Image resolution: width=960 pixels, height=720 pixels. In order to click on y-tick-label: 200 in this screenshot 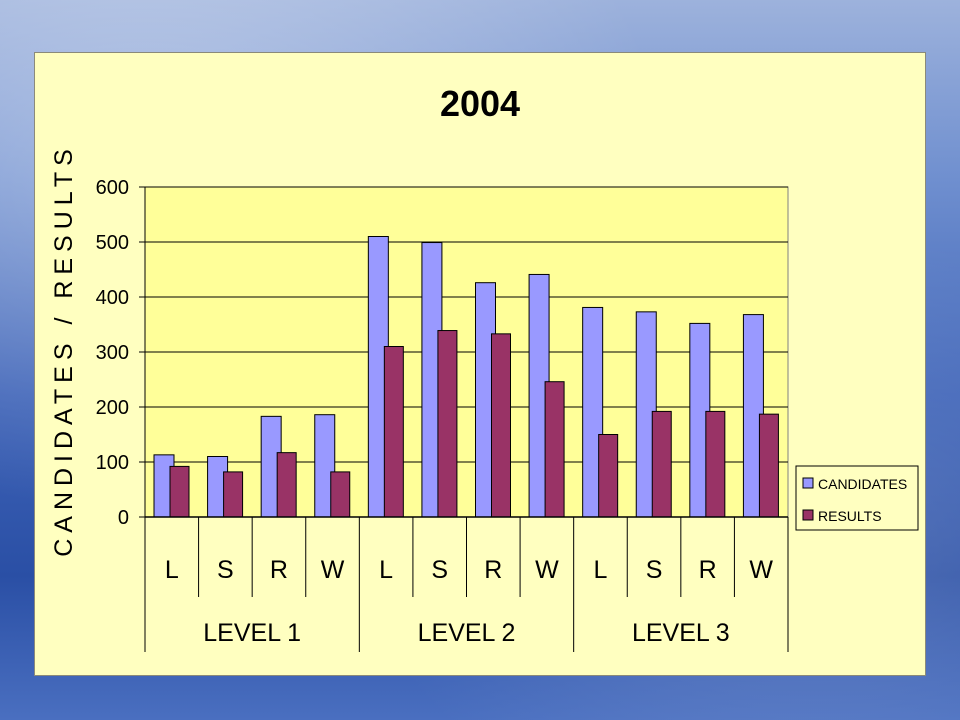, I will do `click(112, 408)`.